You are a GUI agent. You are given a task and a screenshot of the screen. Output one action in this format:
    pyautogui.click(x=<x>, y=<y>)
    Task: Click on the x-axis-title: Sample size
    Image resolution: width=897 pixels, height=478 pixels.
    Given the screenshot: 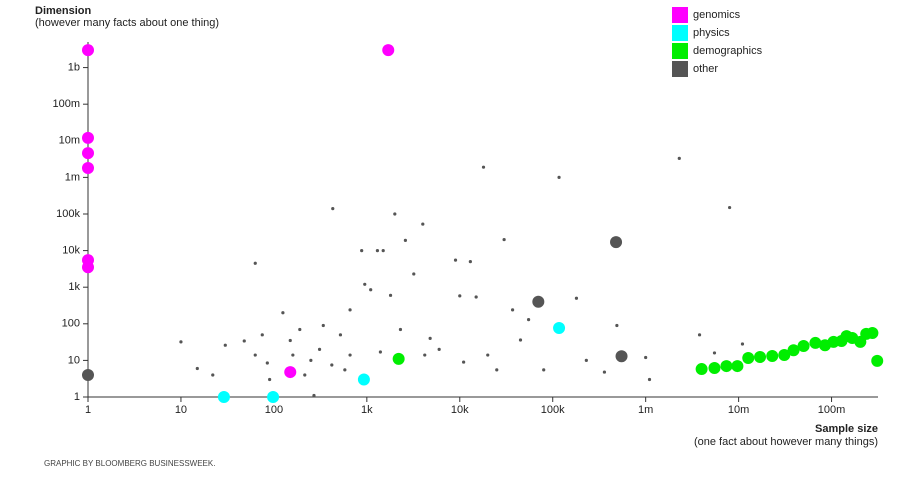 What is the action you would take?
    pyautogui.click(x=846, y=429)
    